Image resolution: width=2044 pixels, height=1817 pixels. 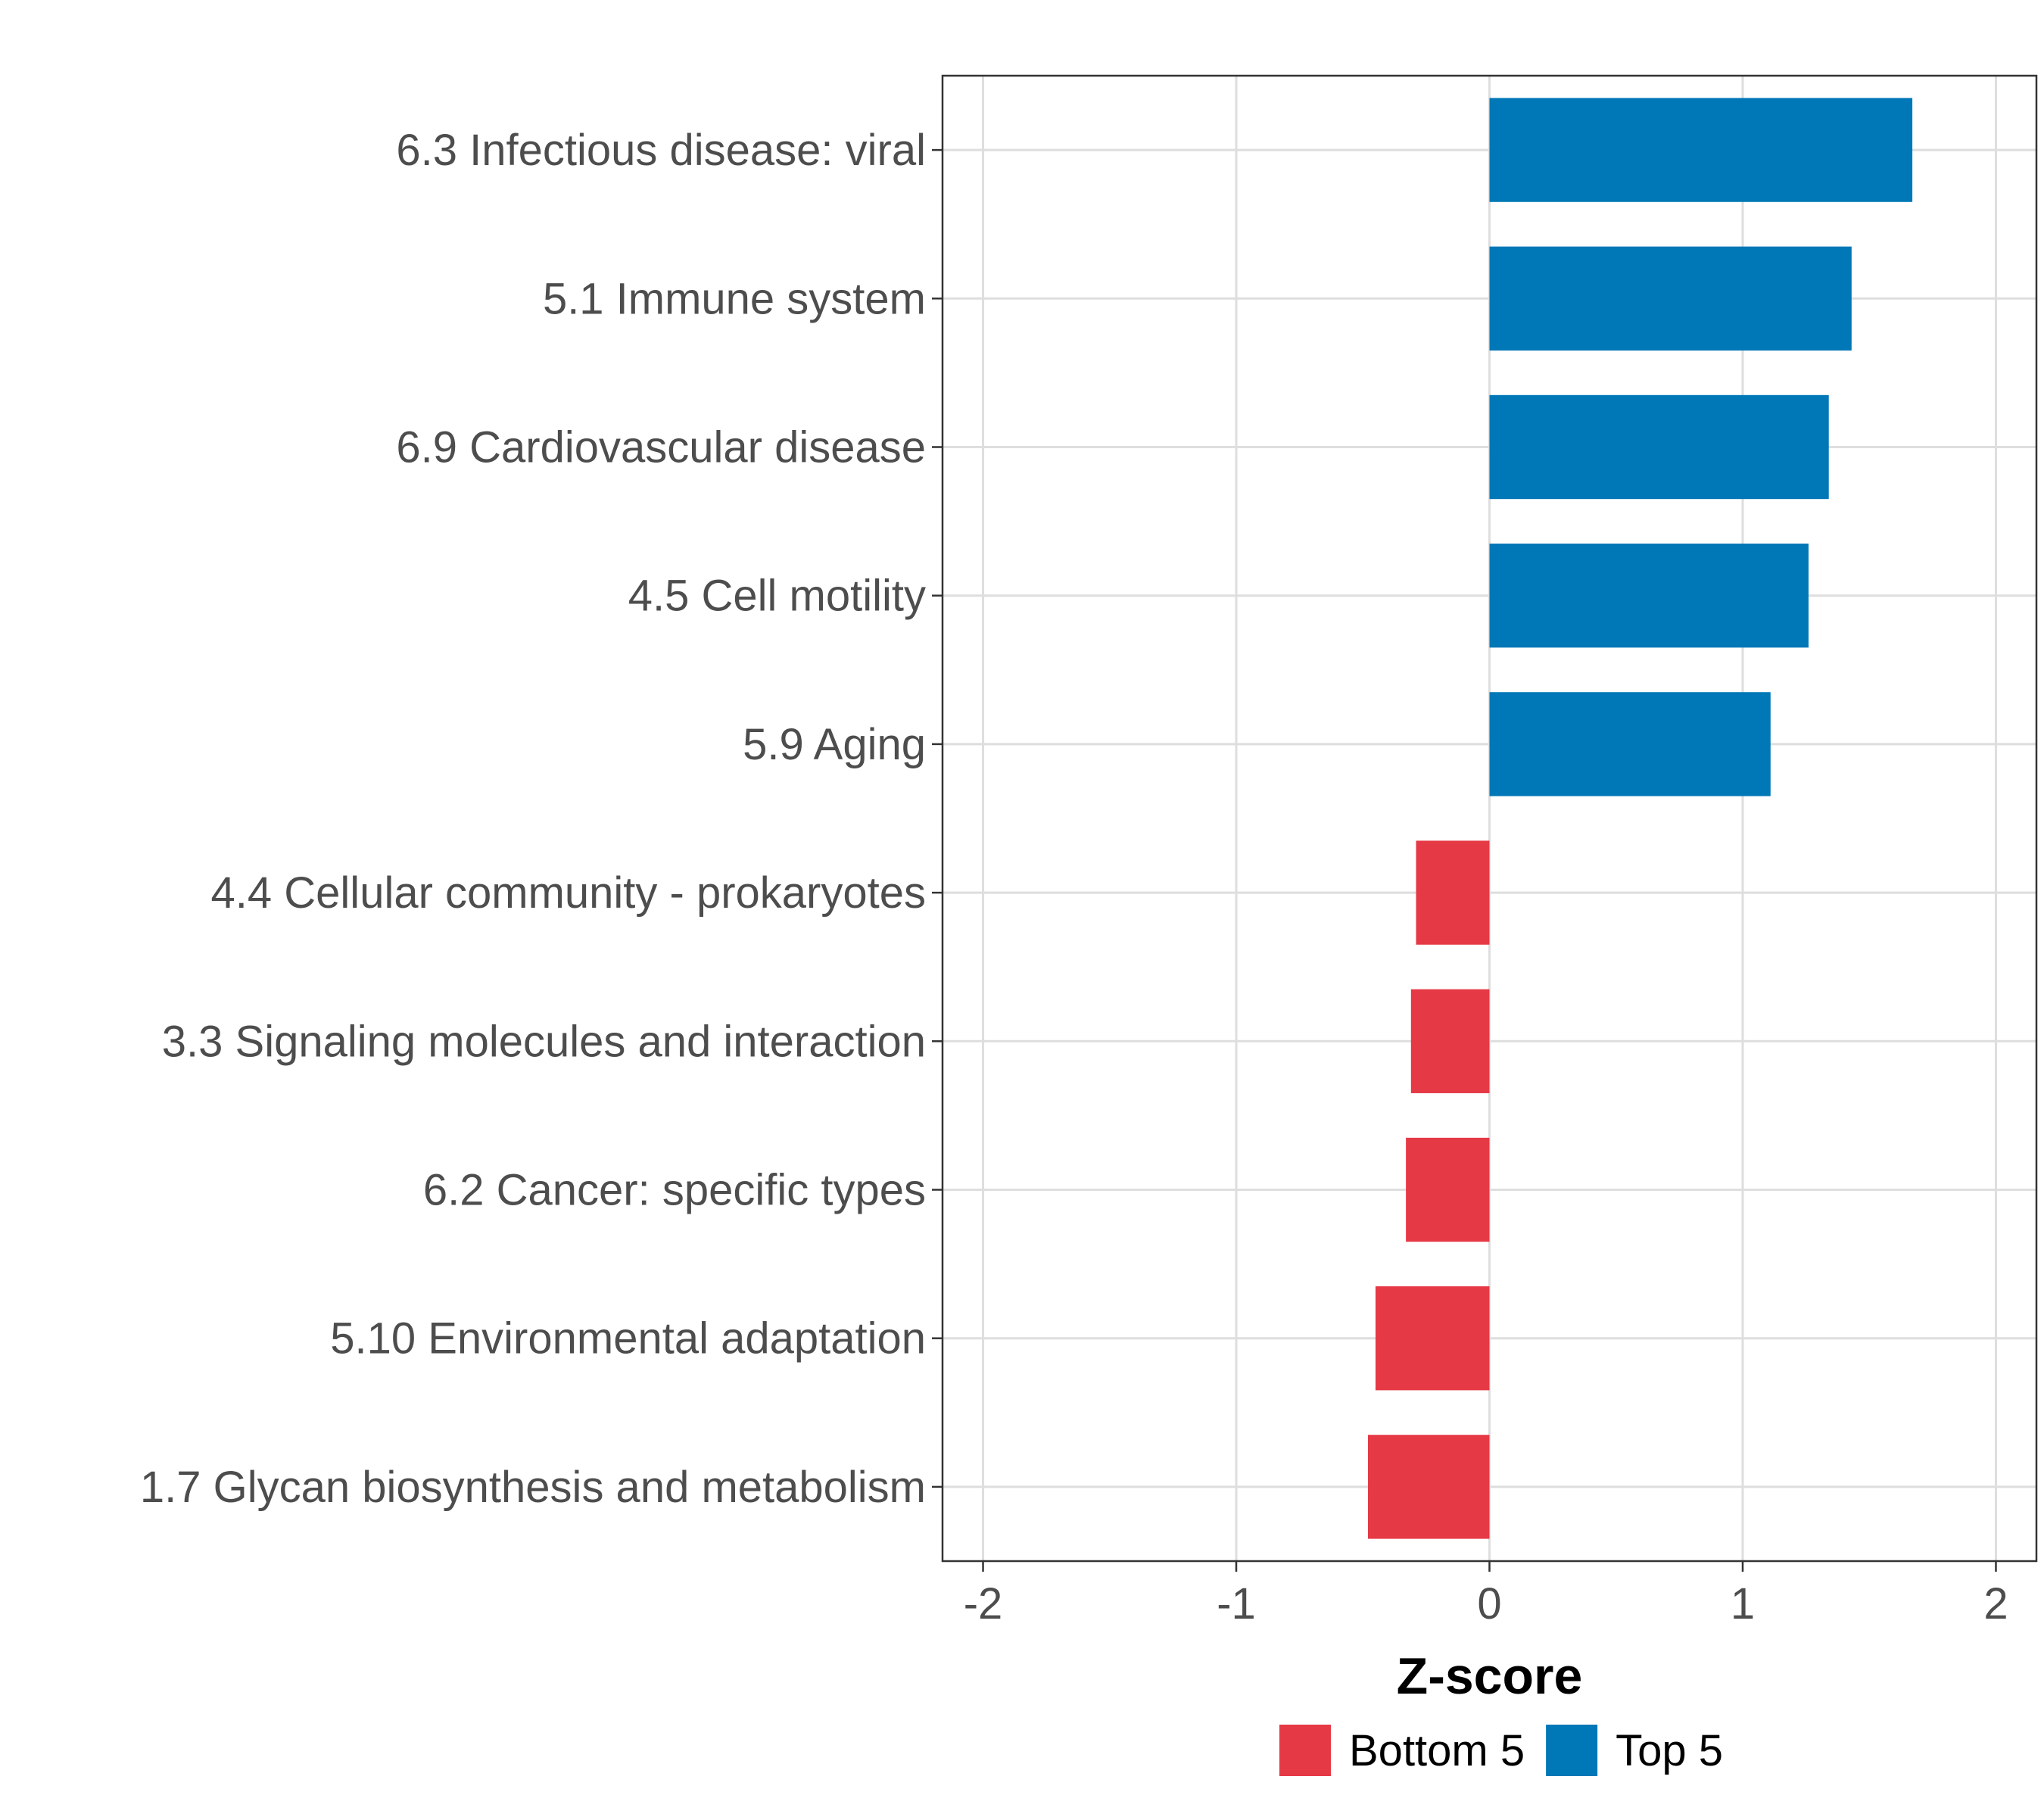 What do you see at coordinates (1489, 1603) in the screenshot?
I see `x-tick-label: 0` at bounding box center [1489, 1603].